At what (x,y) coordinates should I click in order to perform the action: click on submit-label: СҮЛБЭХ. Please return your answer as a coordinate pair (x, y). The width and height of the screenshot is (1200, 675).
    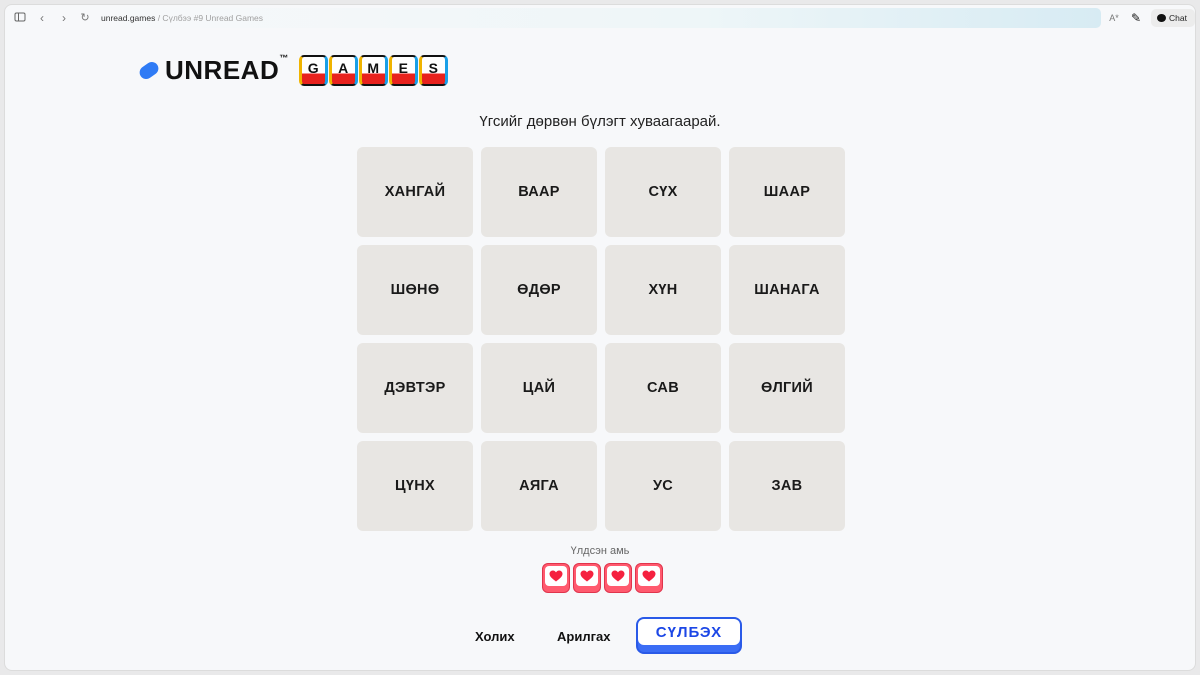
    Looking at the image, I should click on (689, 632).